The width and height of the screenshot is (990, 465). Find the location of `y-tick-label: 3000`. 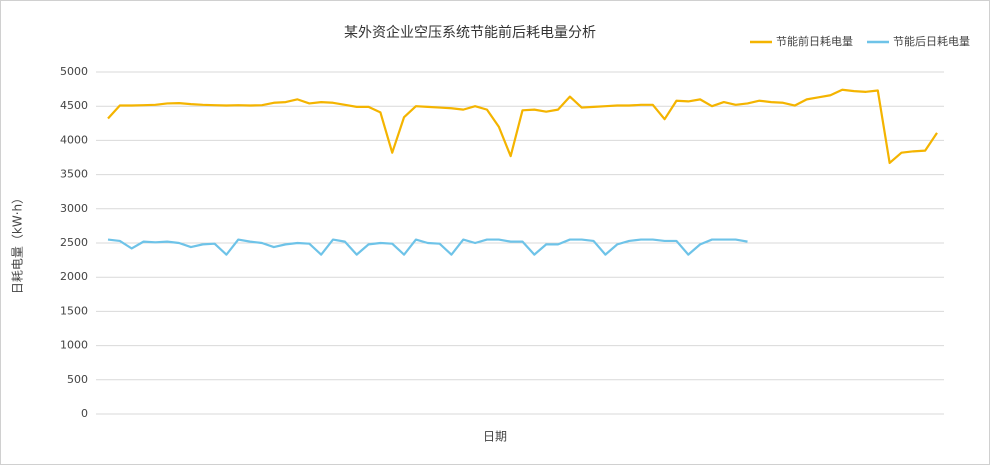

y-tick-label: 3000 is located at coordinates (74, 208).